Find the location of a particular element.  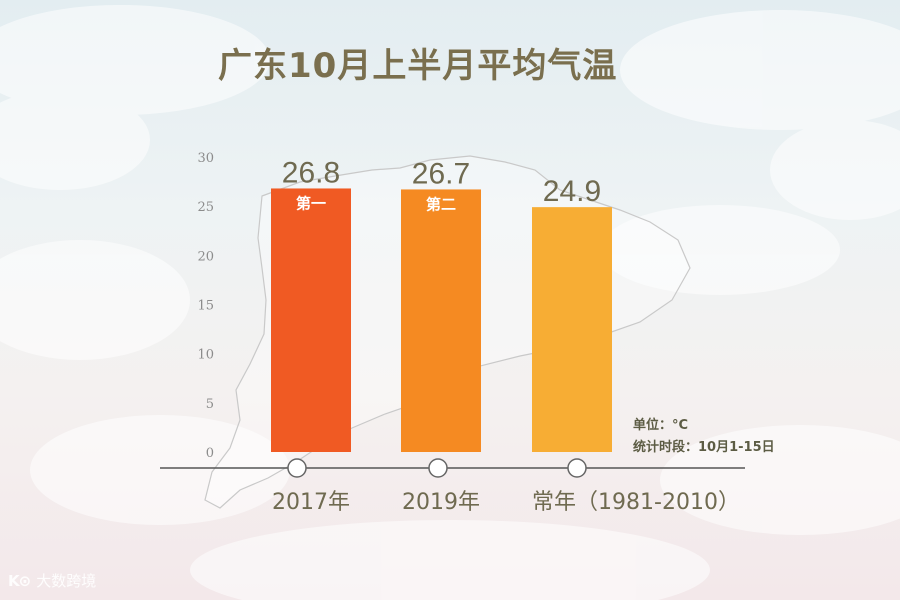

x-tick-label: 常年（1981-2010） is located at coordinates (636, 502).